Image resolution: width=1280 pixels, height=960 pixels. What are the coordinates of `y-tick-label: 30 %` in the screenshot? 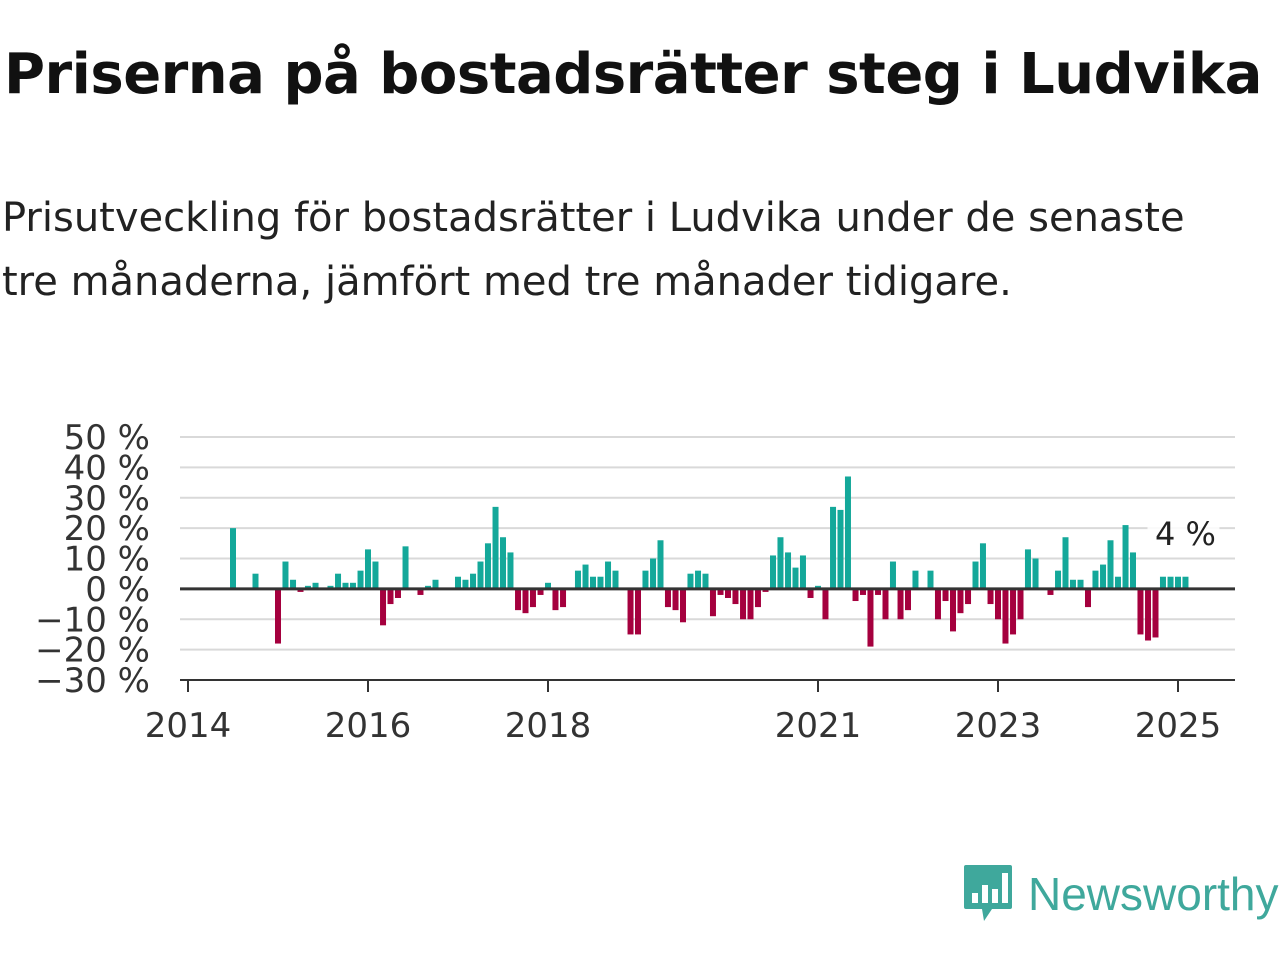 It's located at (107, 499).